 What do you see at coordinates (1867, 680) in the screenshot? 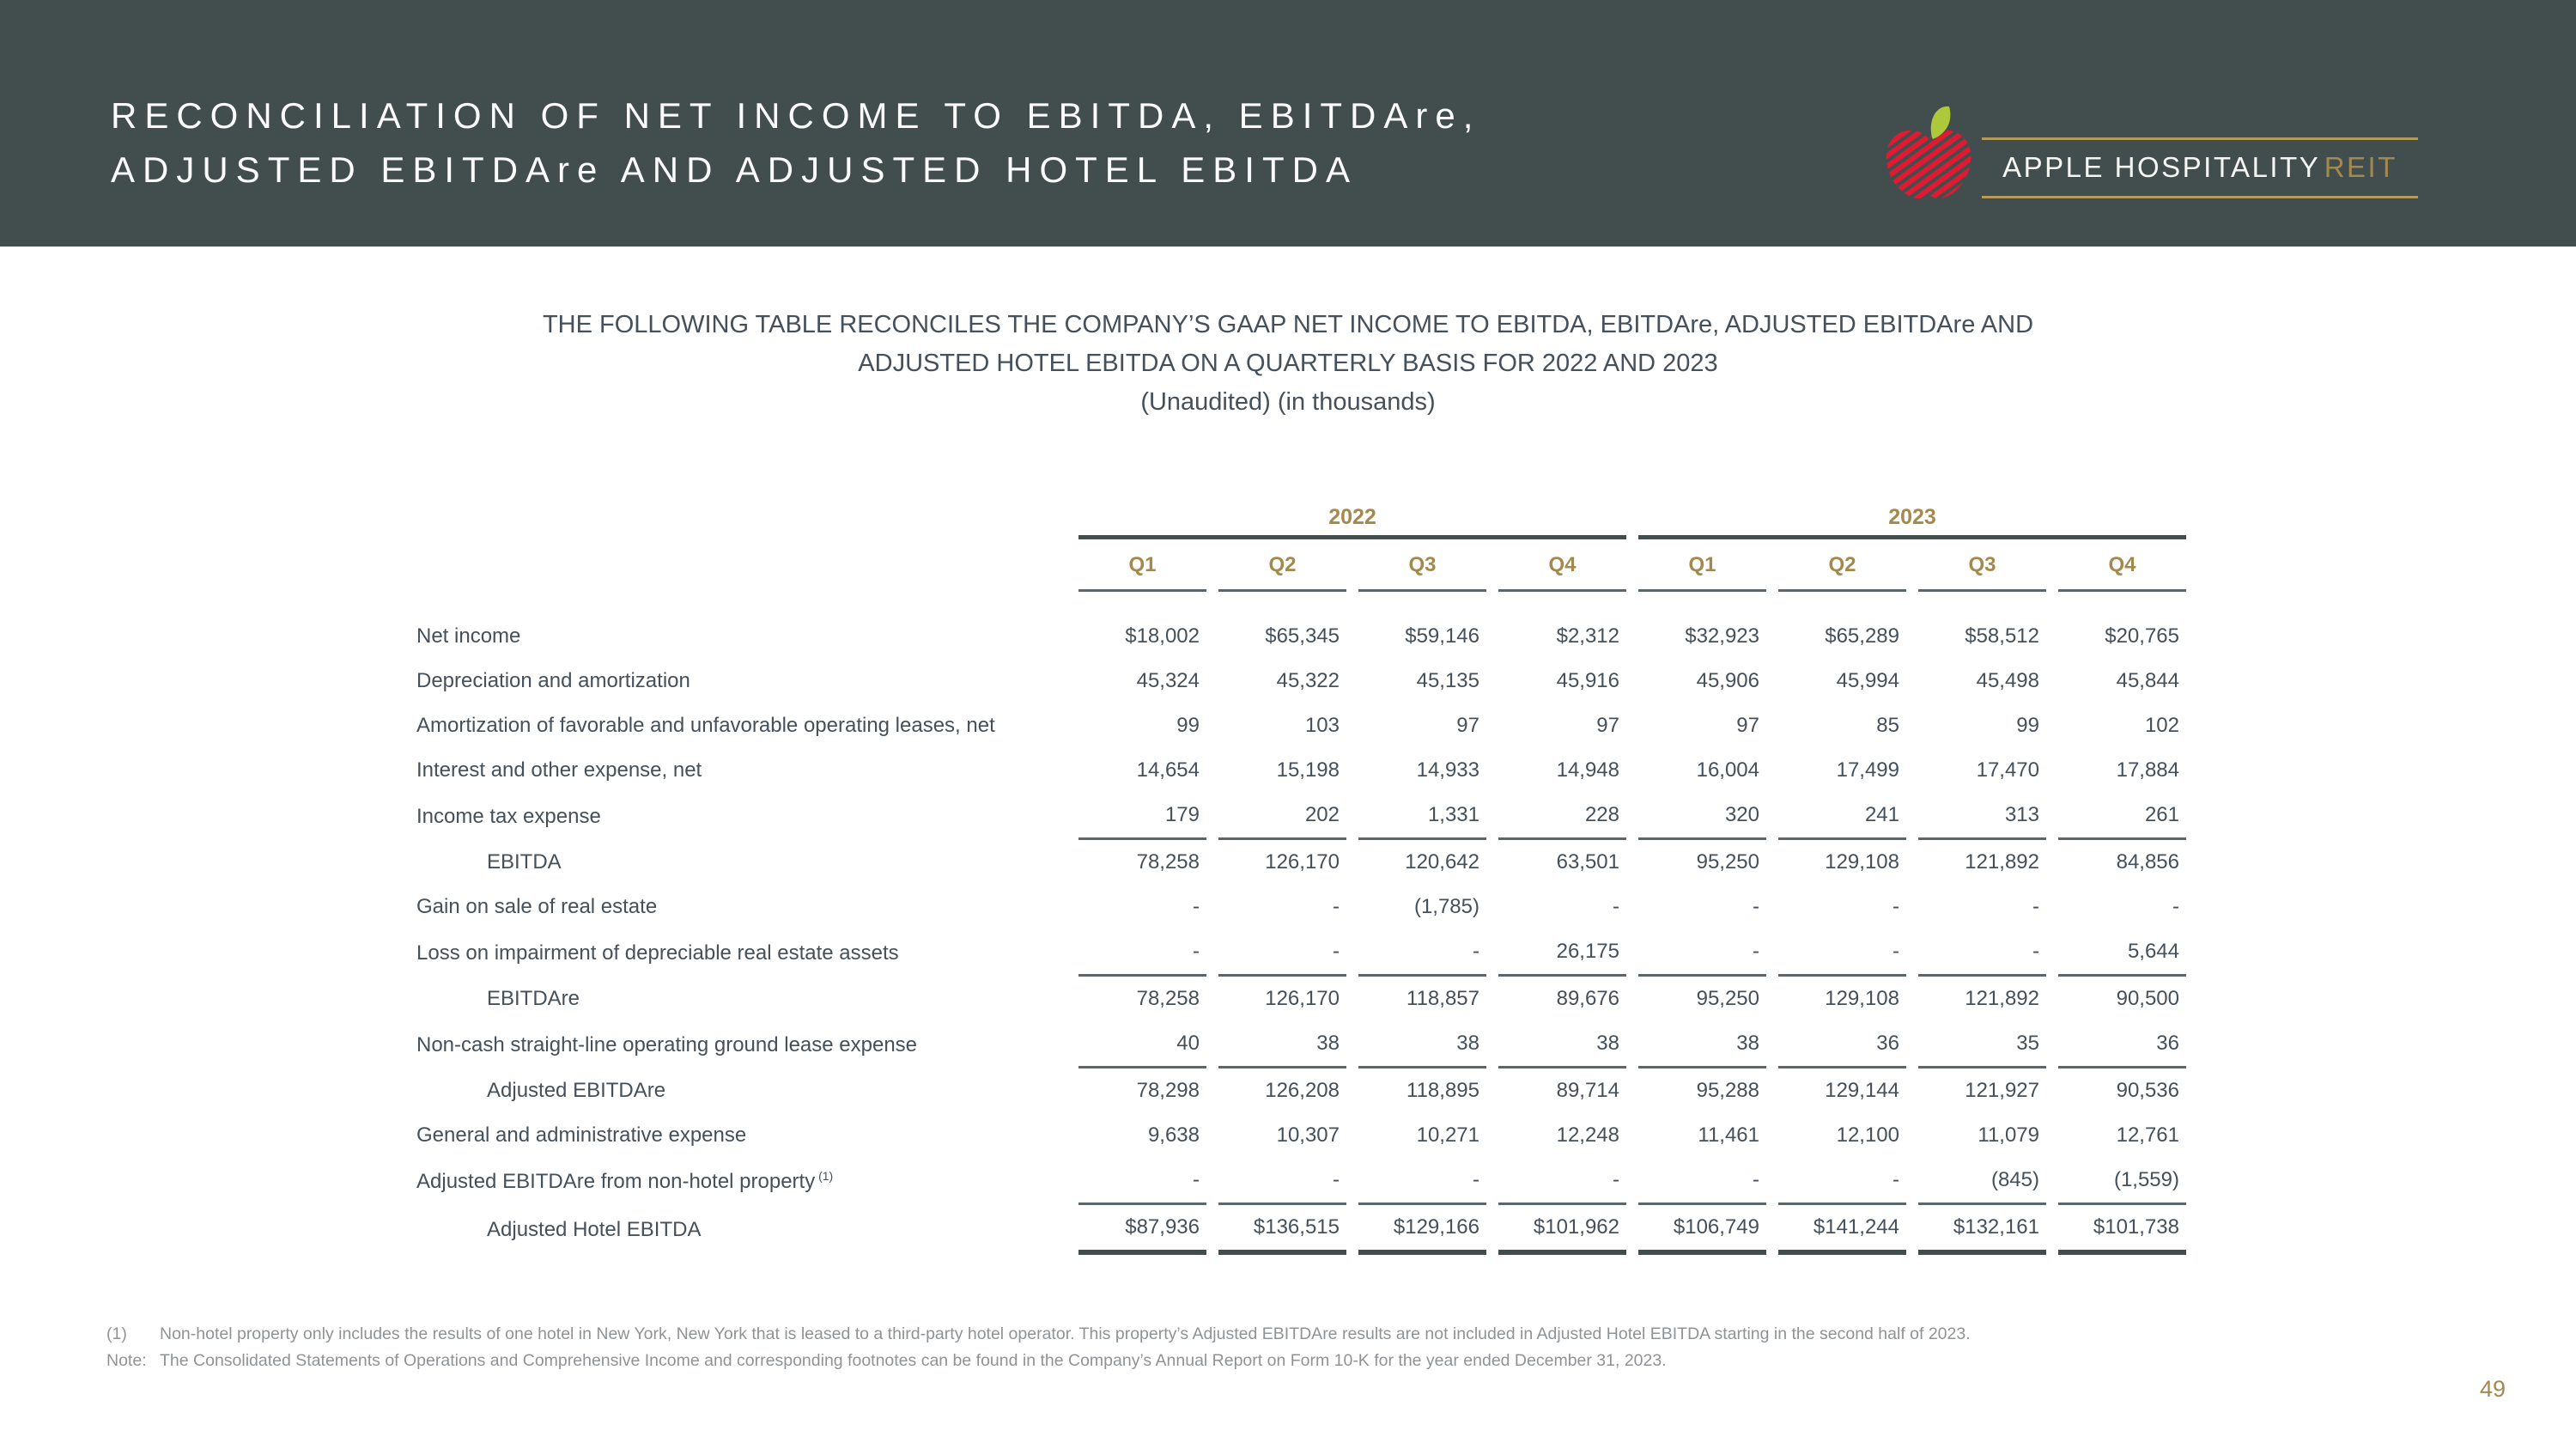
I see `value-cell: 45,994` at bounding box center [1867, 680].